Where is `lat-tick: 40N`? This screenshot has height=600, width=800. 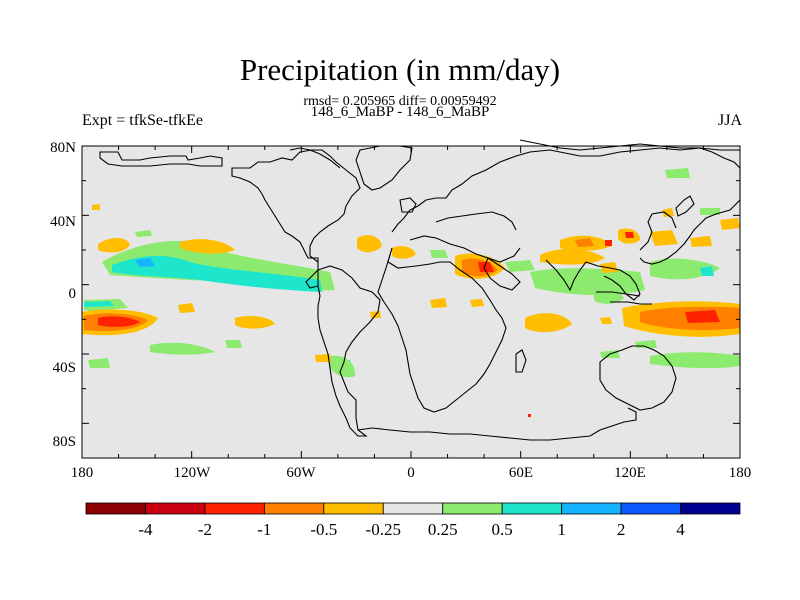 lat-tick: 40N is located at coordinates (63, 222).